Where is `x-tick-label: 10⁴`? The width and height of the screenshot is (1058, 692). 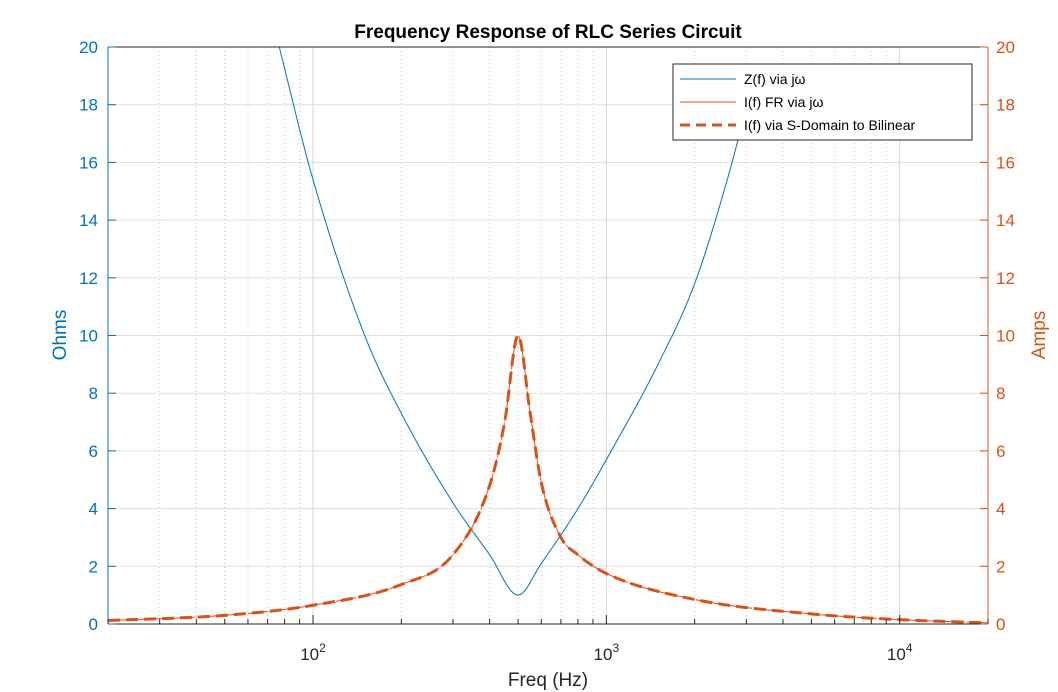 x-tick-label: 10⁴ is located at coordinates (900, 652).